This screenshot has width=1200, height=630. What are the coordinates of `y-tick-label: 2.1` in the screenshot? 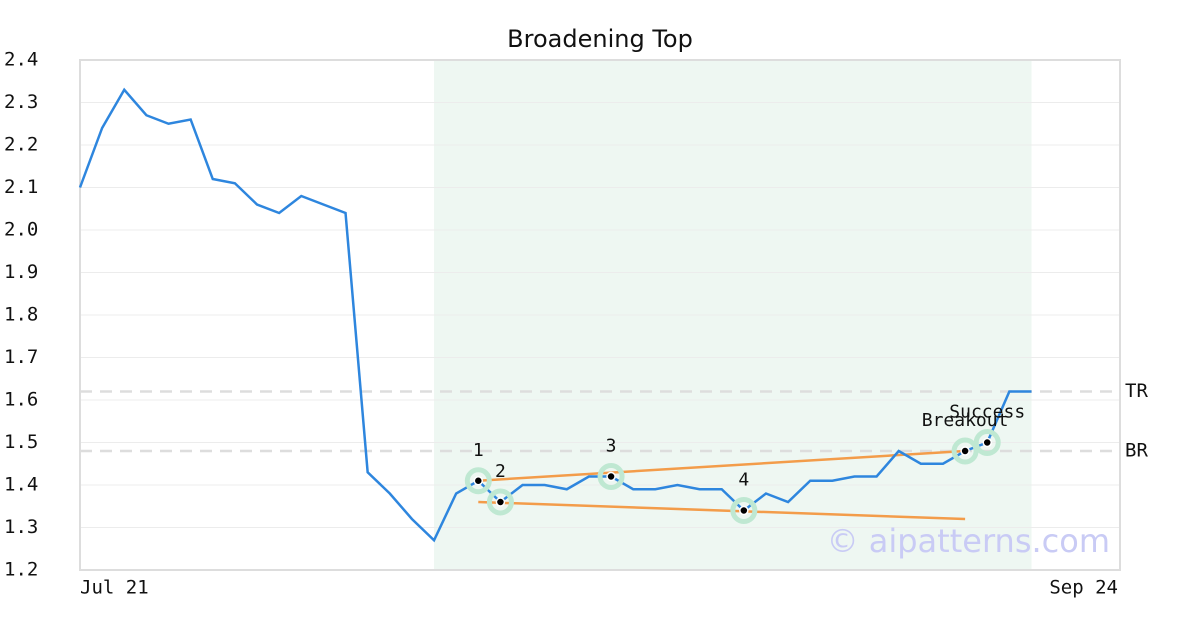 It's located at (21, 187).